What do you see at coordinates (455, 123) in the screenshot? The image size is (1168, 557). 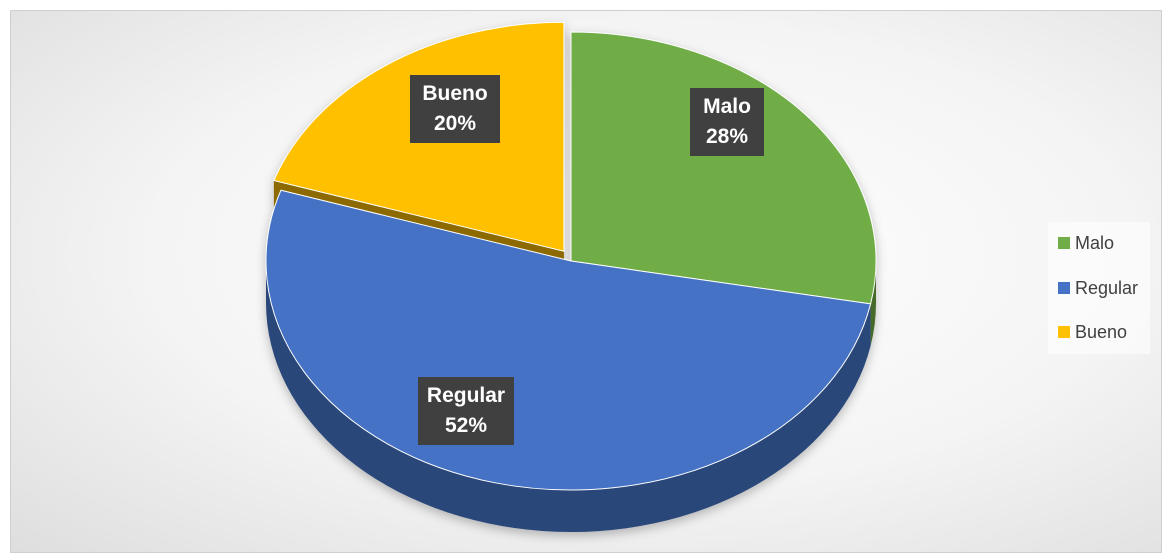 I see `data-label-bueno-pct: 20%` at bounding box center [455, 123].